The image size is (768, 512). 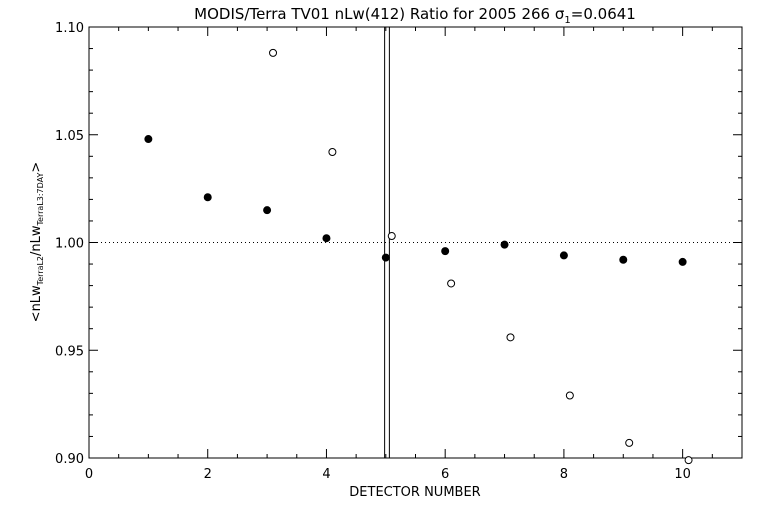 I want to click on y-label-mid: /nLw, so click(x=36, y=240).